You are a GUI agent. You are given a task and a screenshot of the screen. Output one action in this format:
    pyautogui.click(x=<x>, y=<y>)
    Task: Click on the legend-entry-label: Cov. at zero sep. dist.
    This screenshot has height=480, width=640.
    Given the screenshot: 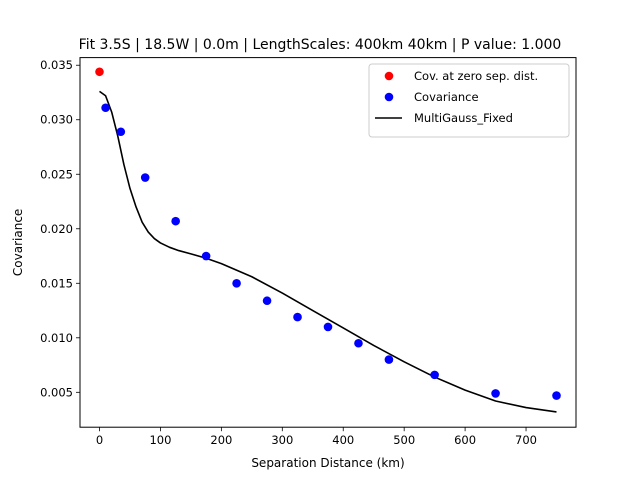 What is the action you would take?
    pyautogui.click(x=476, y=76)
    